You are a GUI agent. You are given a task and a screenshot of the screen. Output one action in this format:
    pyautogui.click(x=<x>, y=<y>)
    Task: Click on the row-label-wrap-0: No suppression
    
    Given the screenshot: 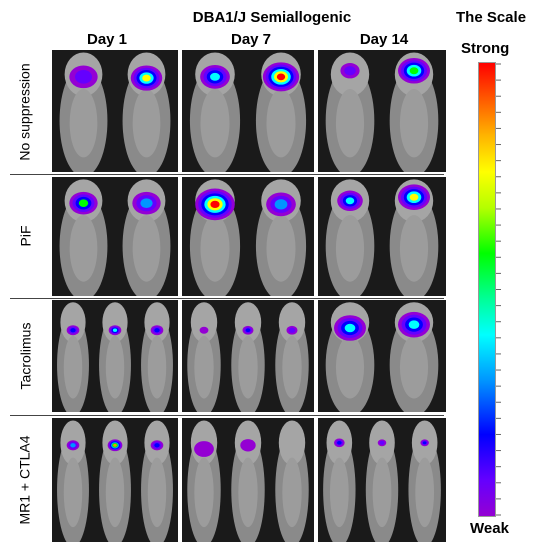 What is the action you would take?
    pyautogui.click(x=25, y=112)
    